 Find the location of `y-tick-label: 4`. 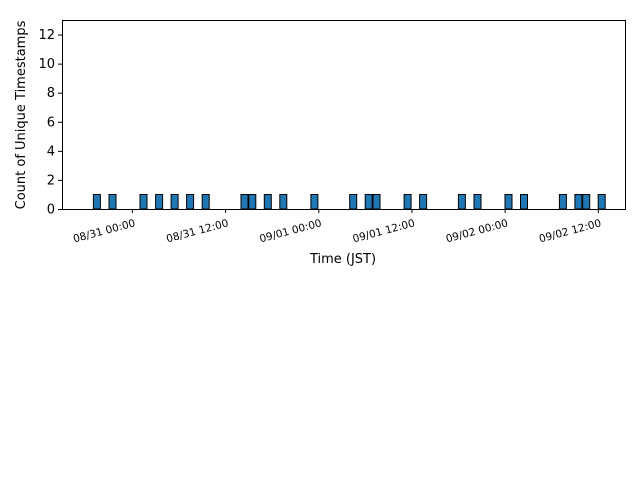

y-tick-label: 4 is located at coordinates (51, 151).